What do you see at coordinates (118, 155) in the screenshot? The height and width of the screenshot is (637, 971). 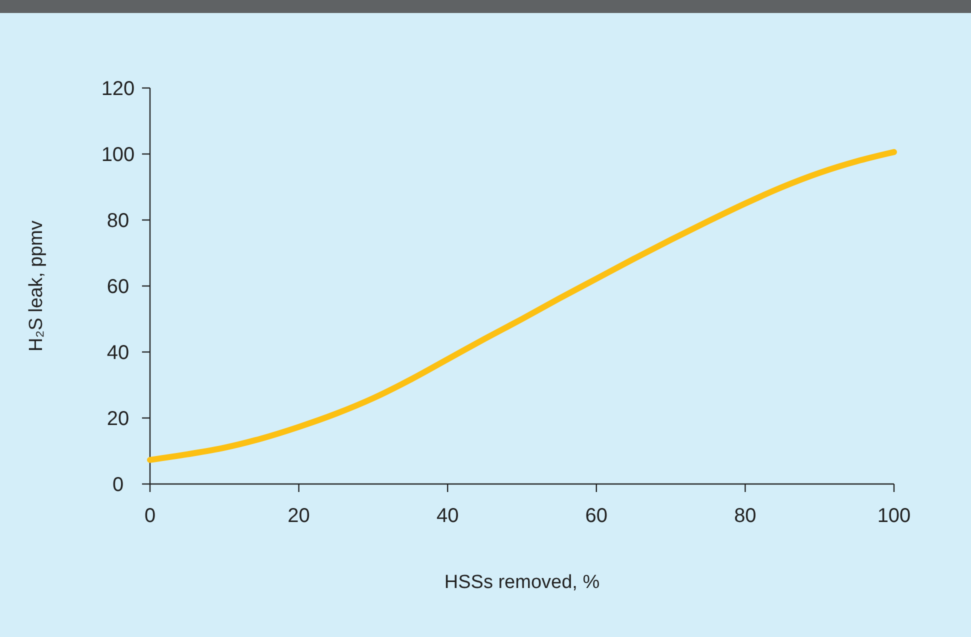 I see `y-tick-label: 100` at bounding box center [118, 155].